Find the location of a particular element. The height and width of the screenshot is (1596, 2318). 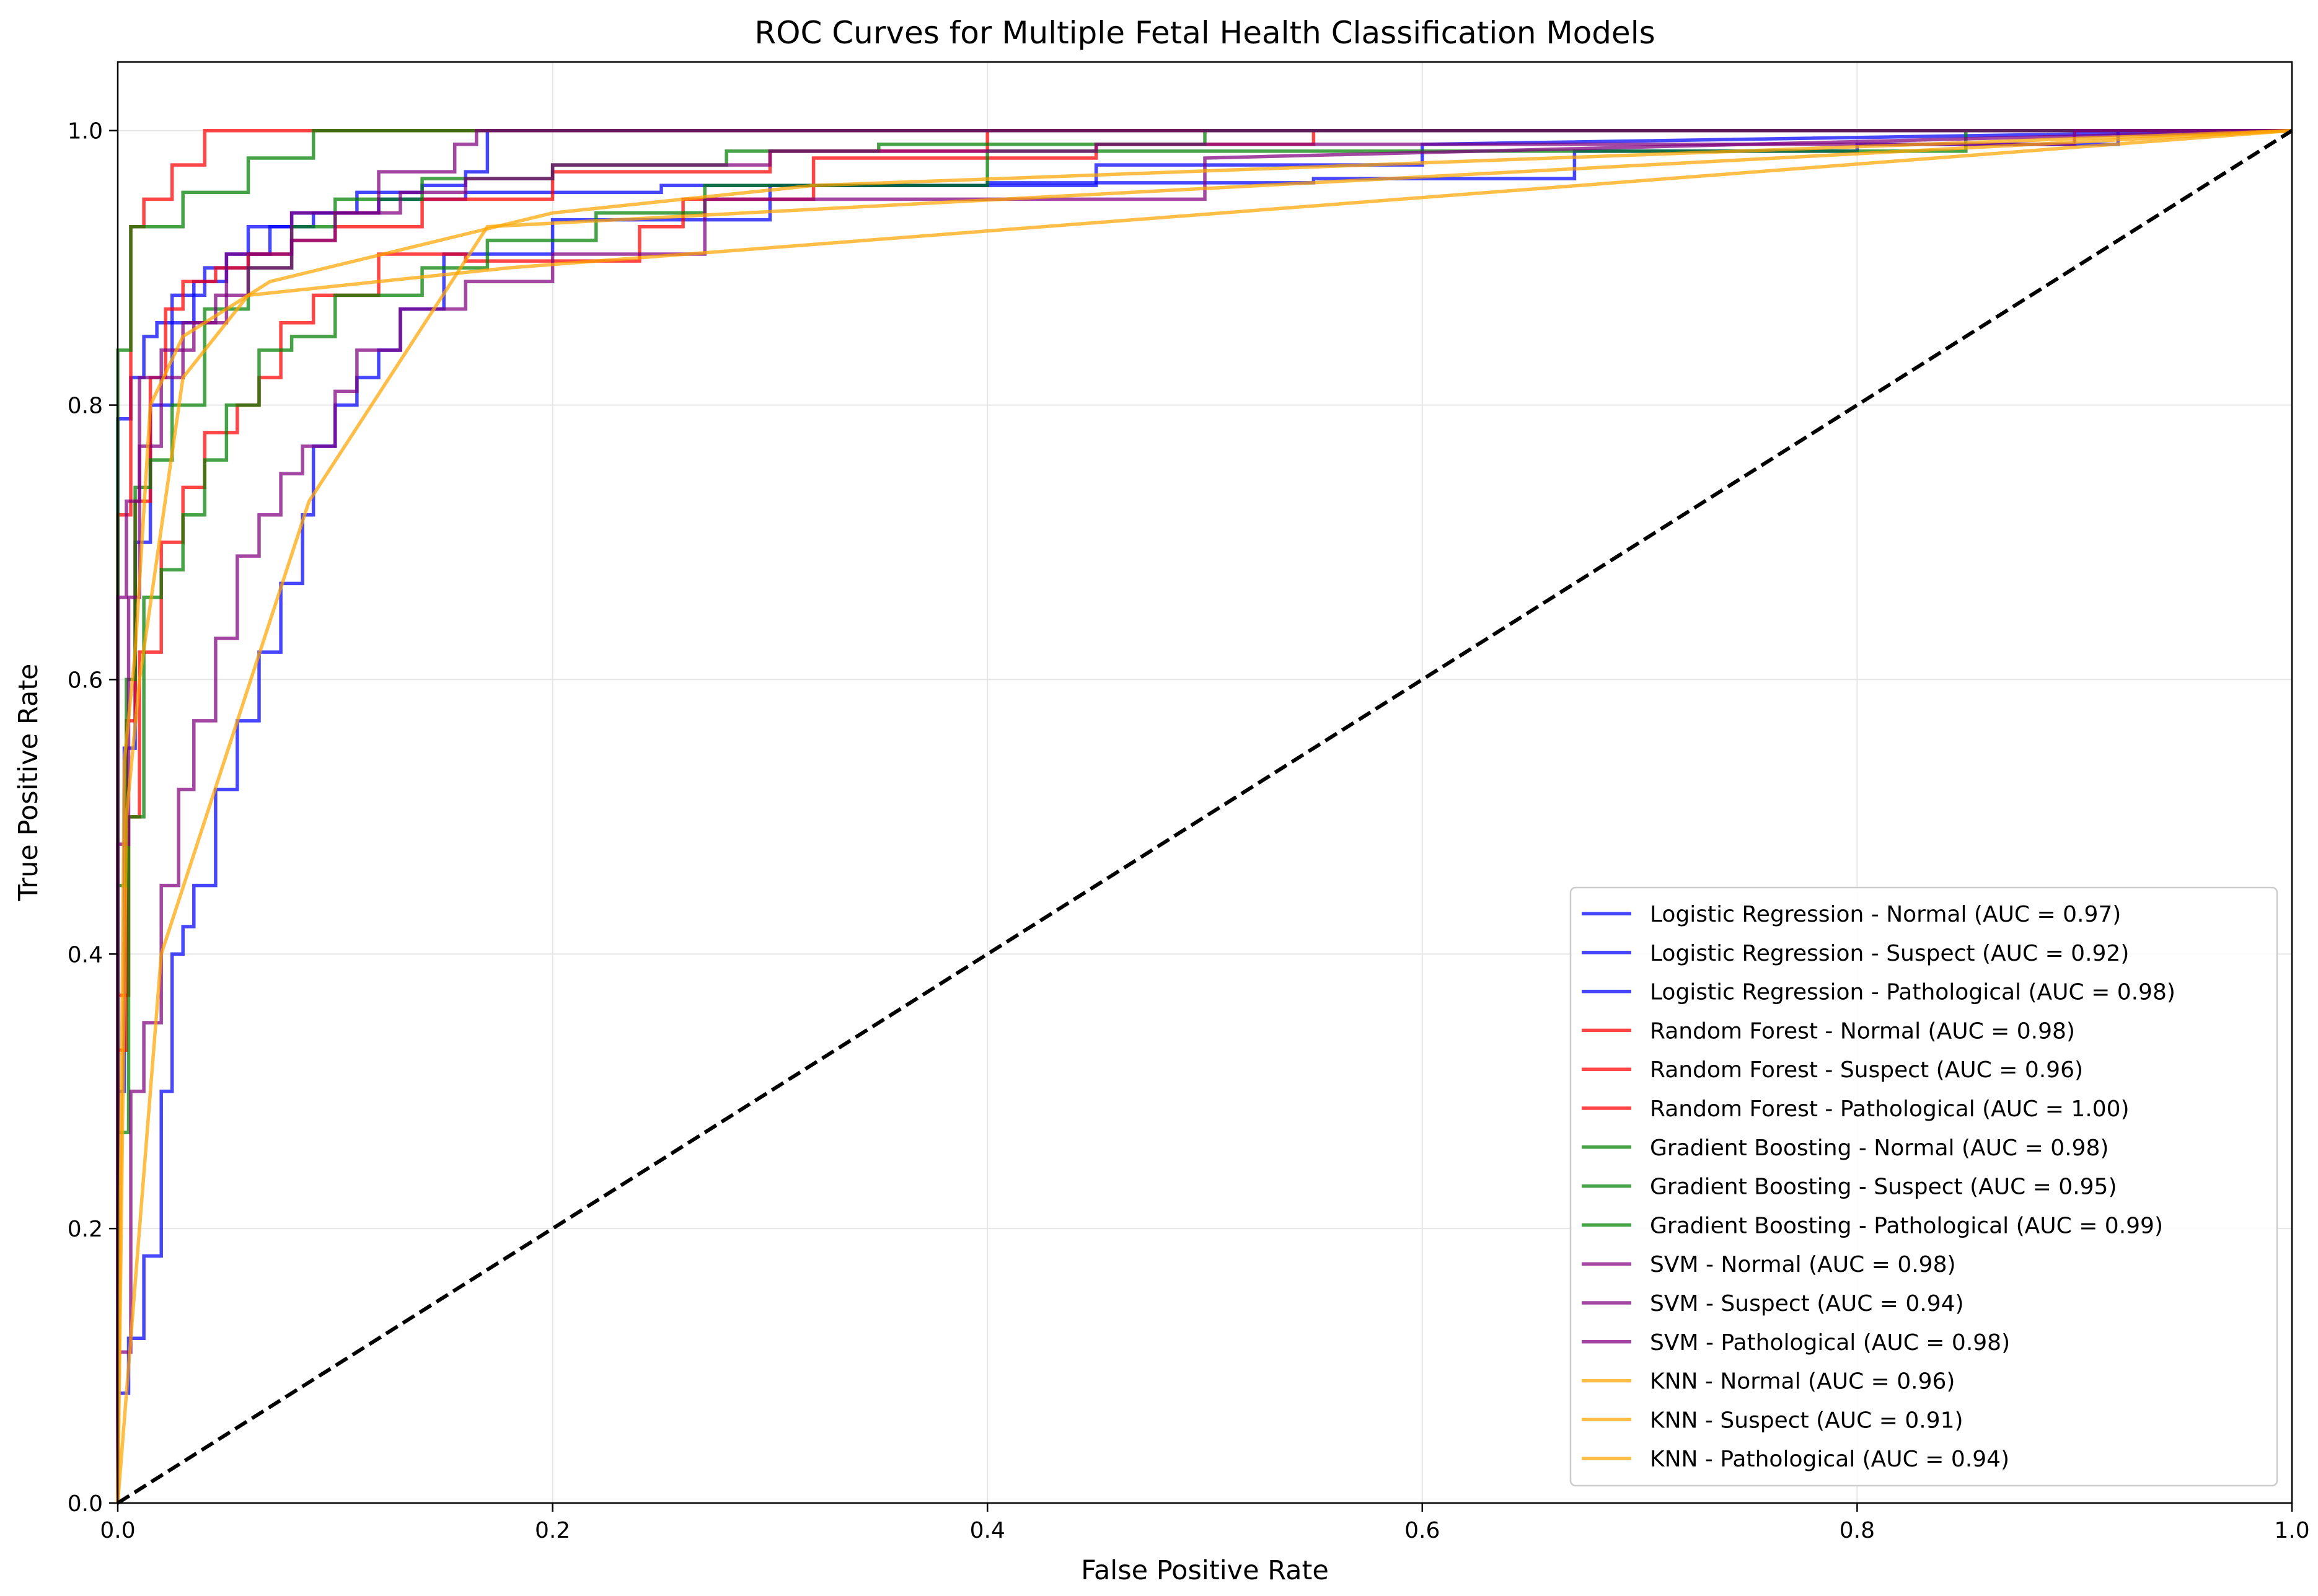

x-tick-label: 0.8 is located at coordinates (1857, 1530).